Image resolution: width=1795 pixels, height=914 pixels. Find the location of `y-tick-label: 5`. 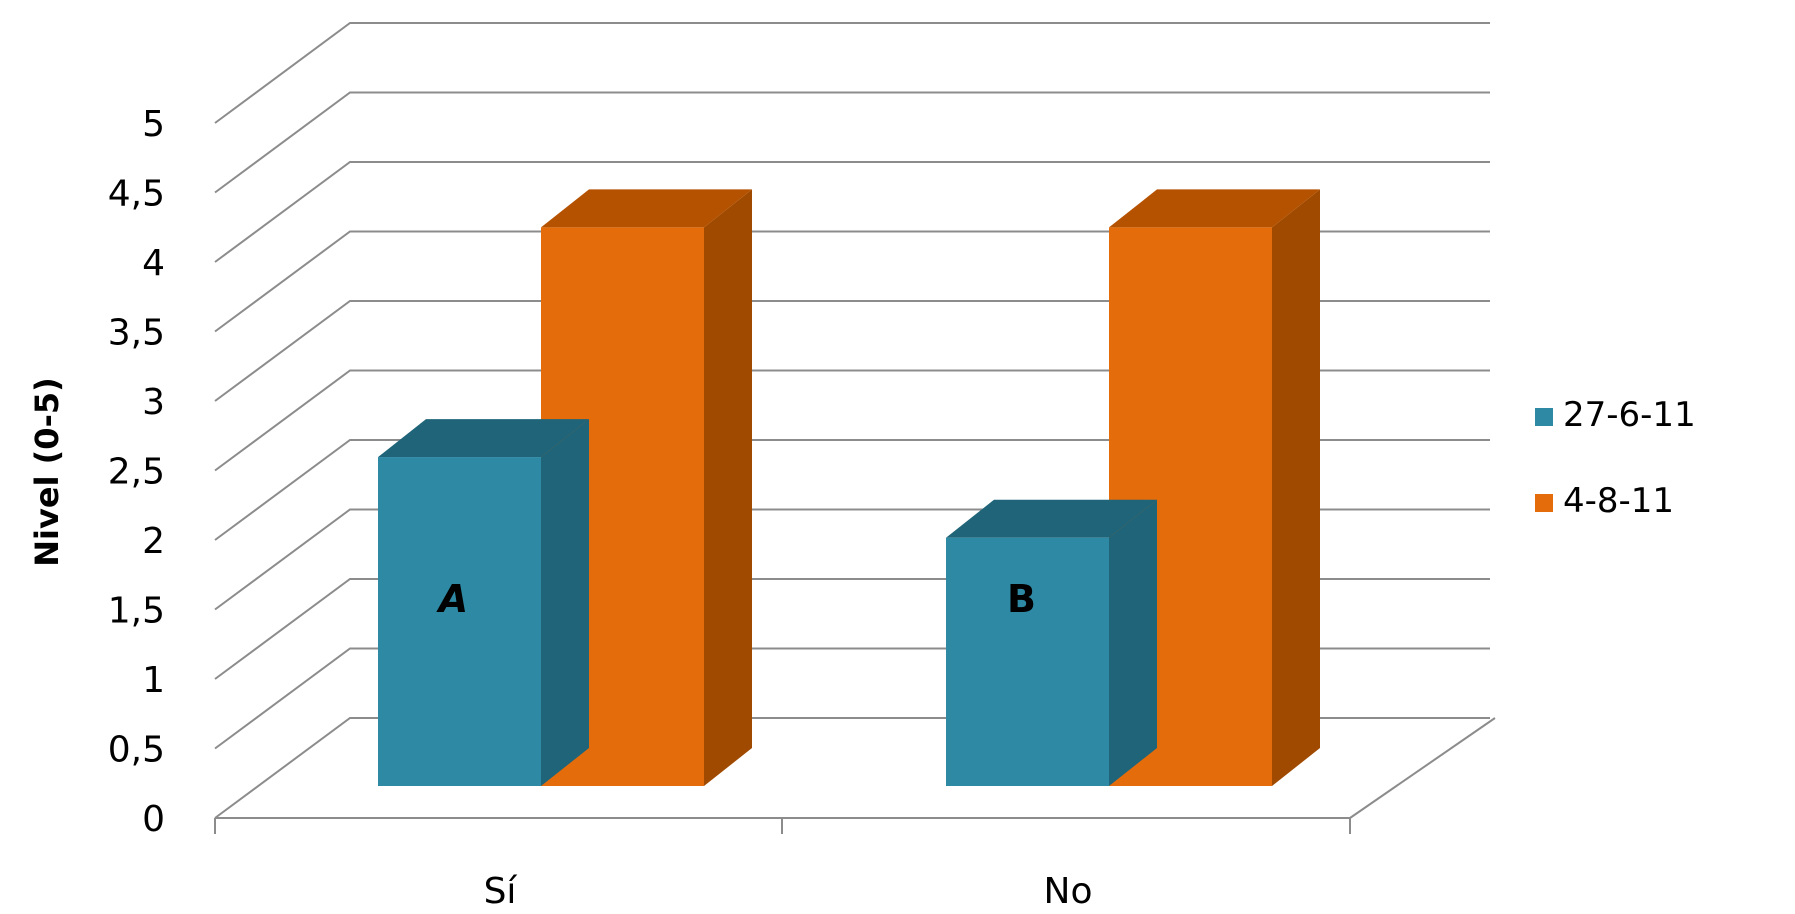

y-tick-label: 5 is located at coordinates (153, 124).